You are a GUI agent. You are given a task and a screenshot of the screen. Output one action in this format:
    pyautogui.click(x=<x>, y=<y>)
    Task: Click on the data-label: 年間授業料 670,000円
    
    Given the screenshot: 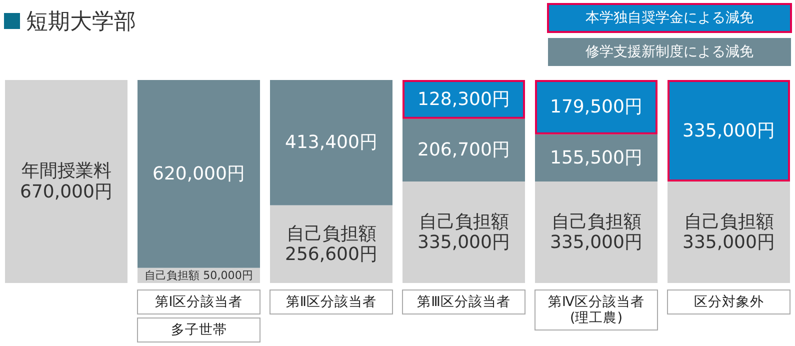 What is the action you would take?
    pyautogui.click(x=66, y=181)
    